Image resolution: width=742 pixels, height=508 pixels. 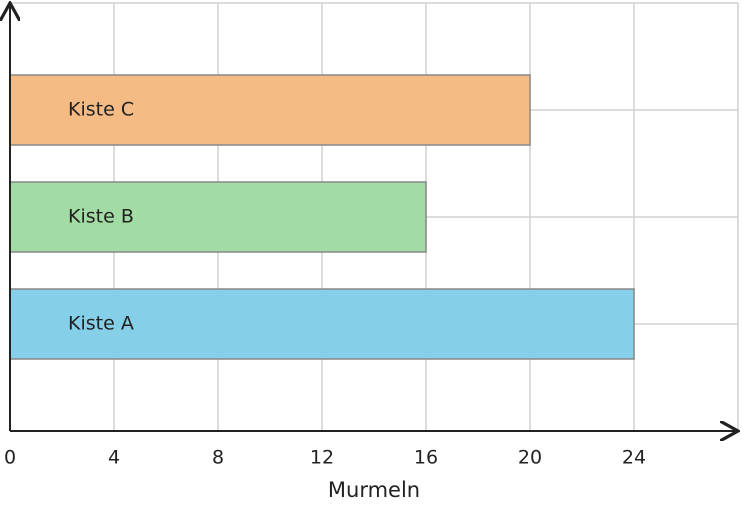 What do you see at coordinates (374, 490) in the screenshot?
I see `x-axis-title: Murmeln` at bounding box center [374, 490].